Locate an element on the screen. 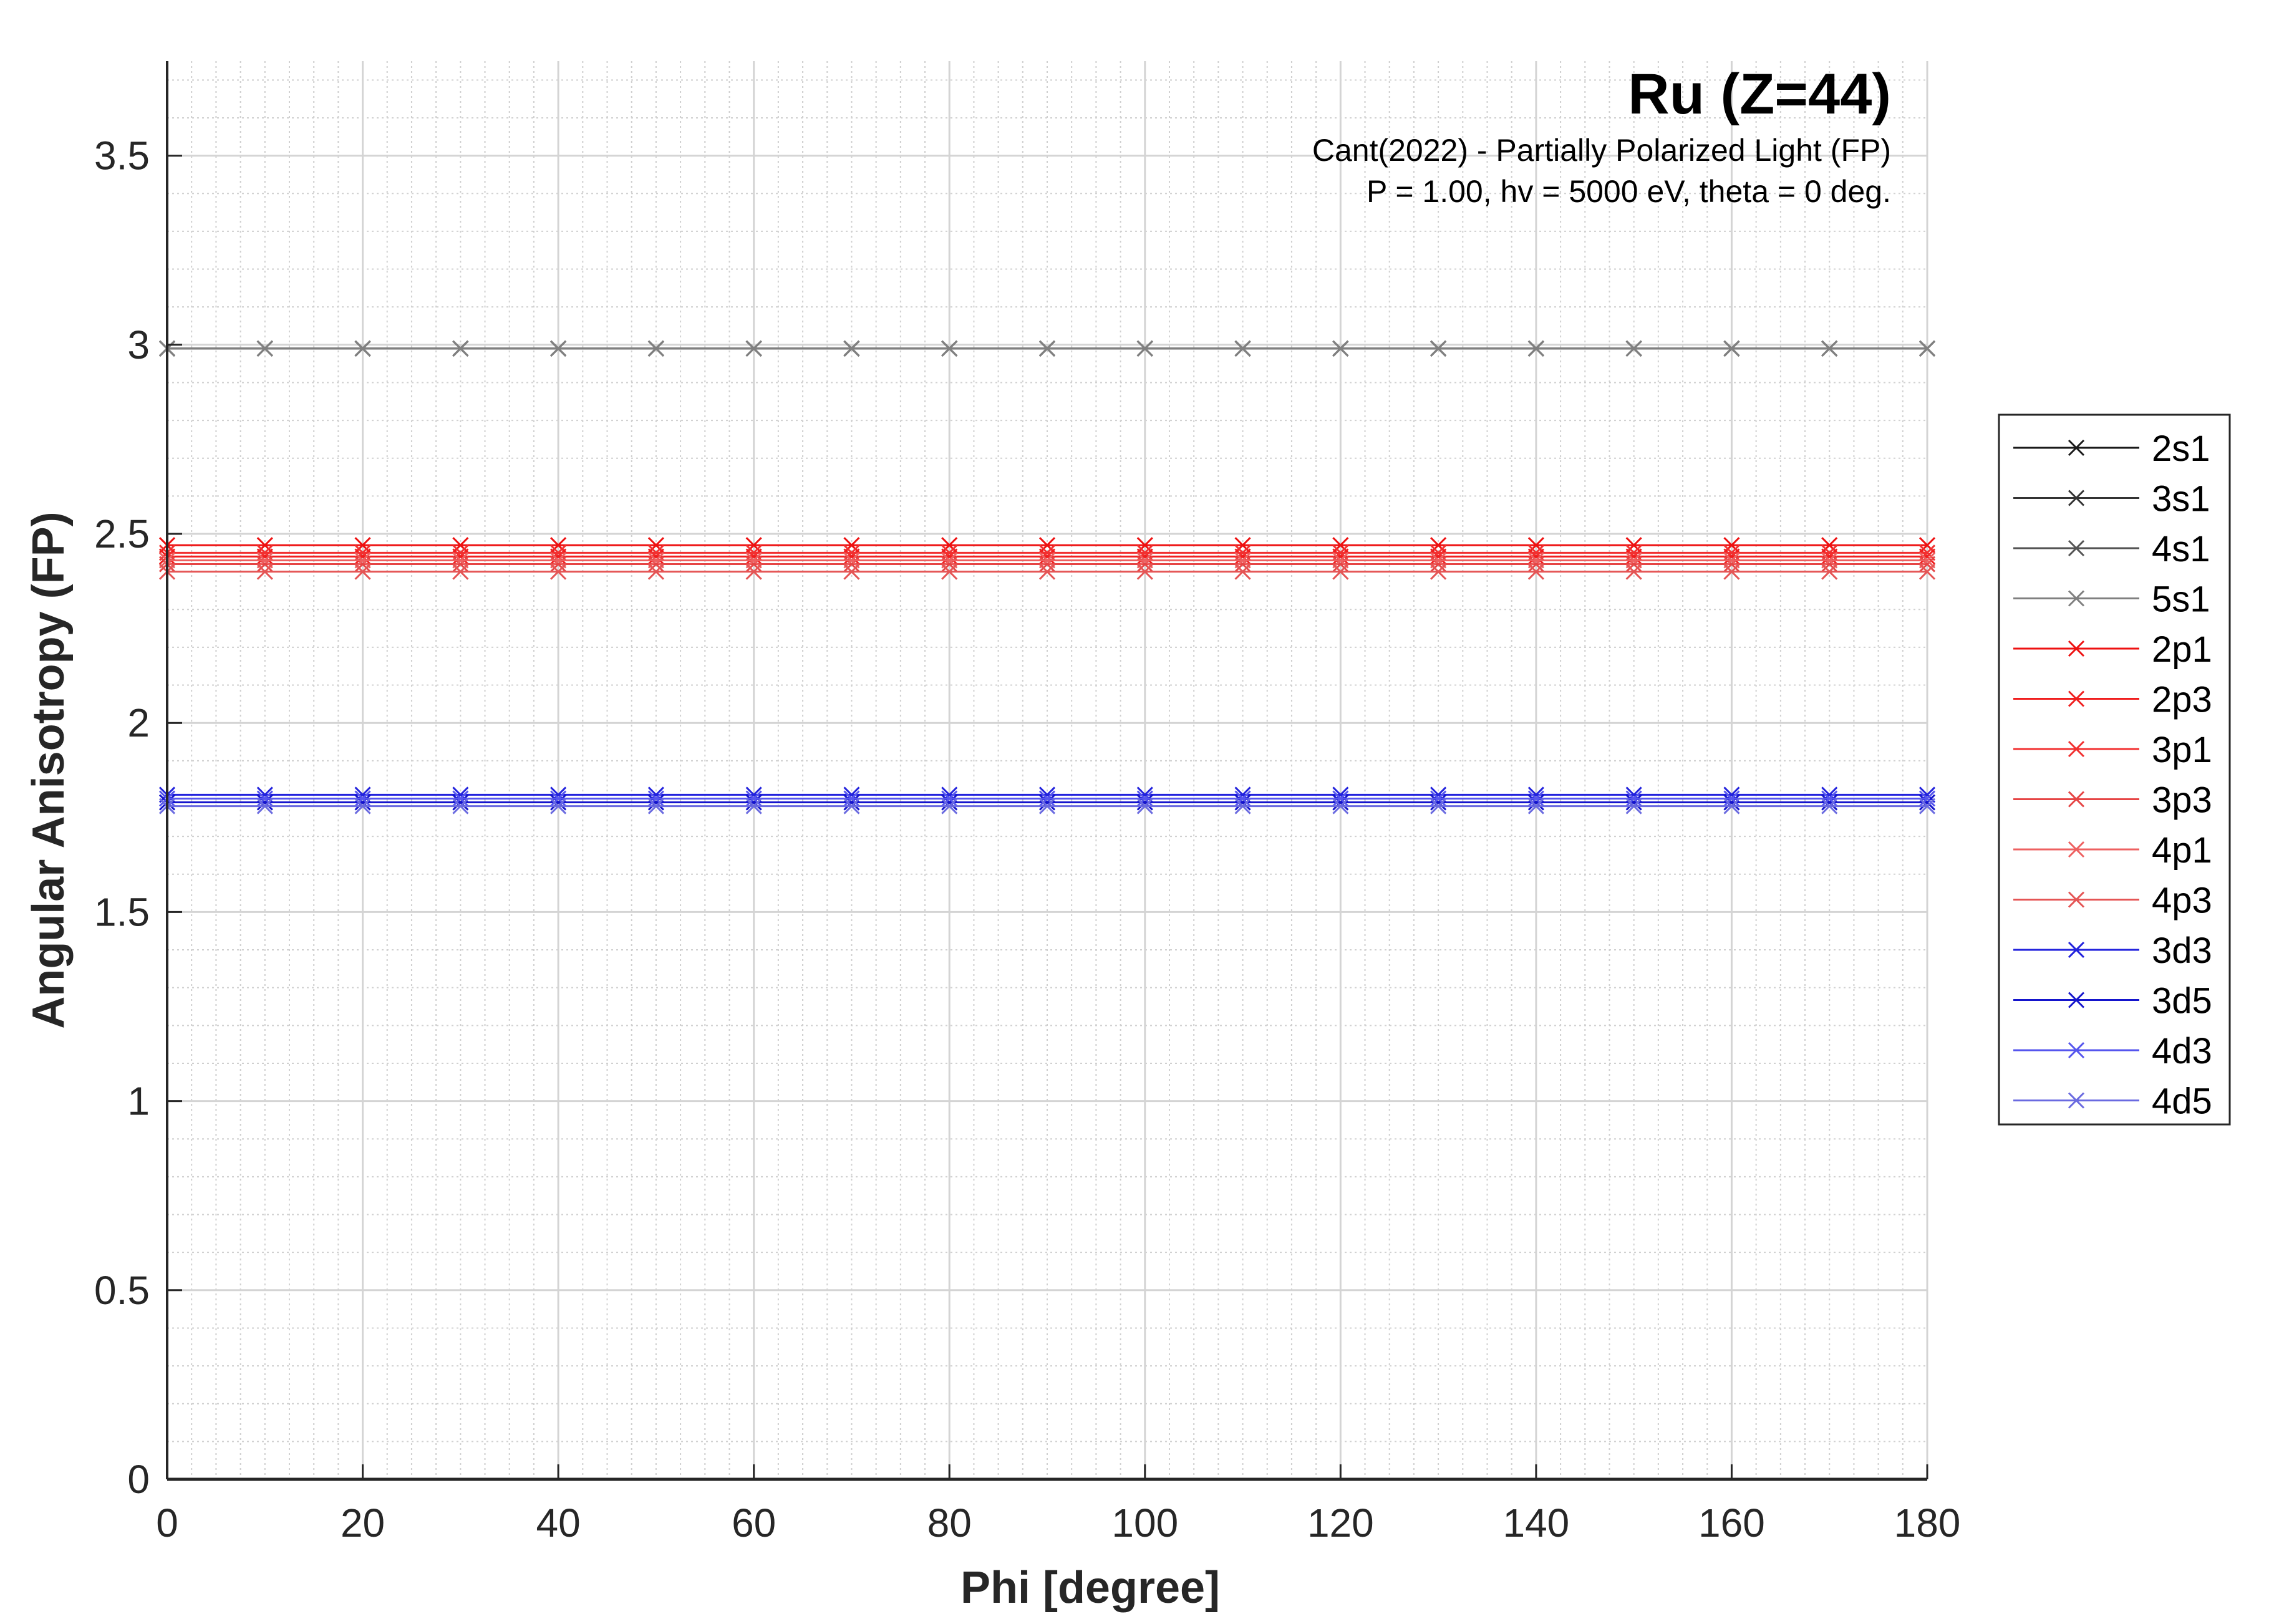 This screenshot has height=1624, width=2274. x-tick-label: 60 is located at coordinates (754, 1523).